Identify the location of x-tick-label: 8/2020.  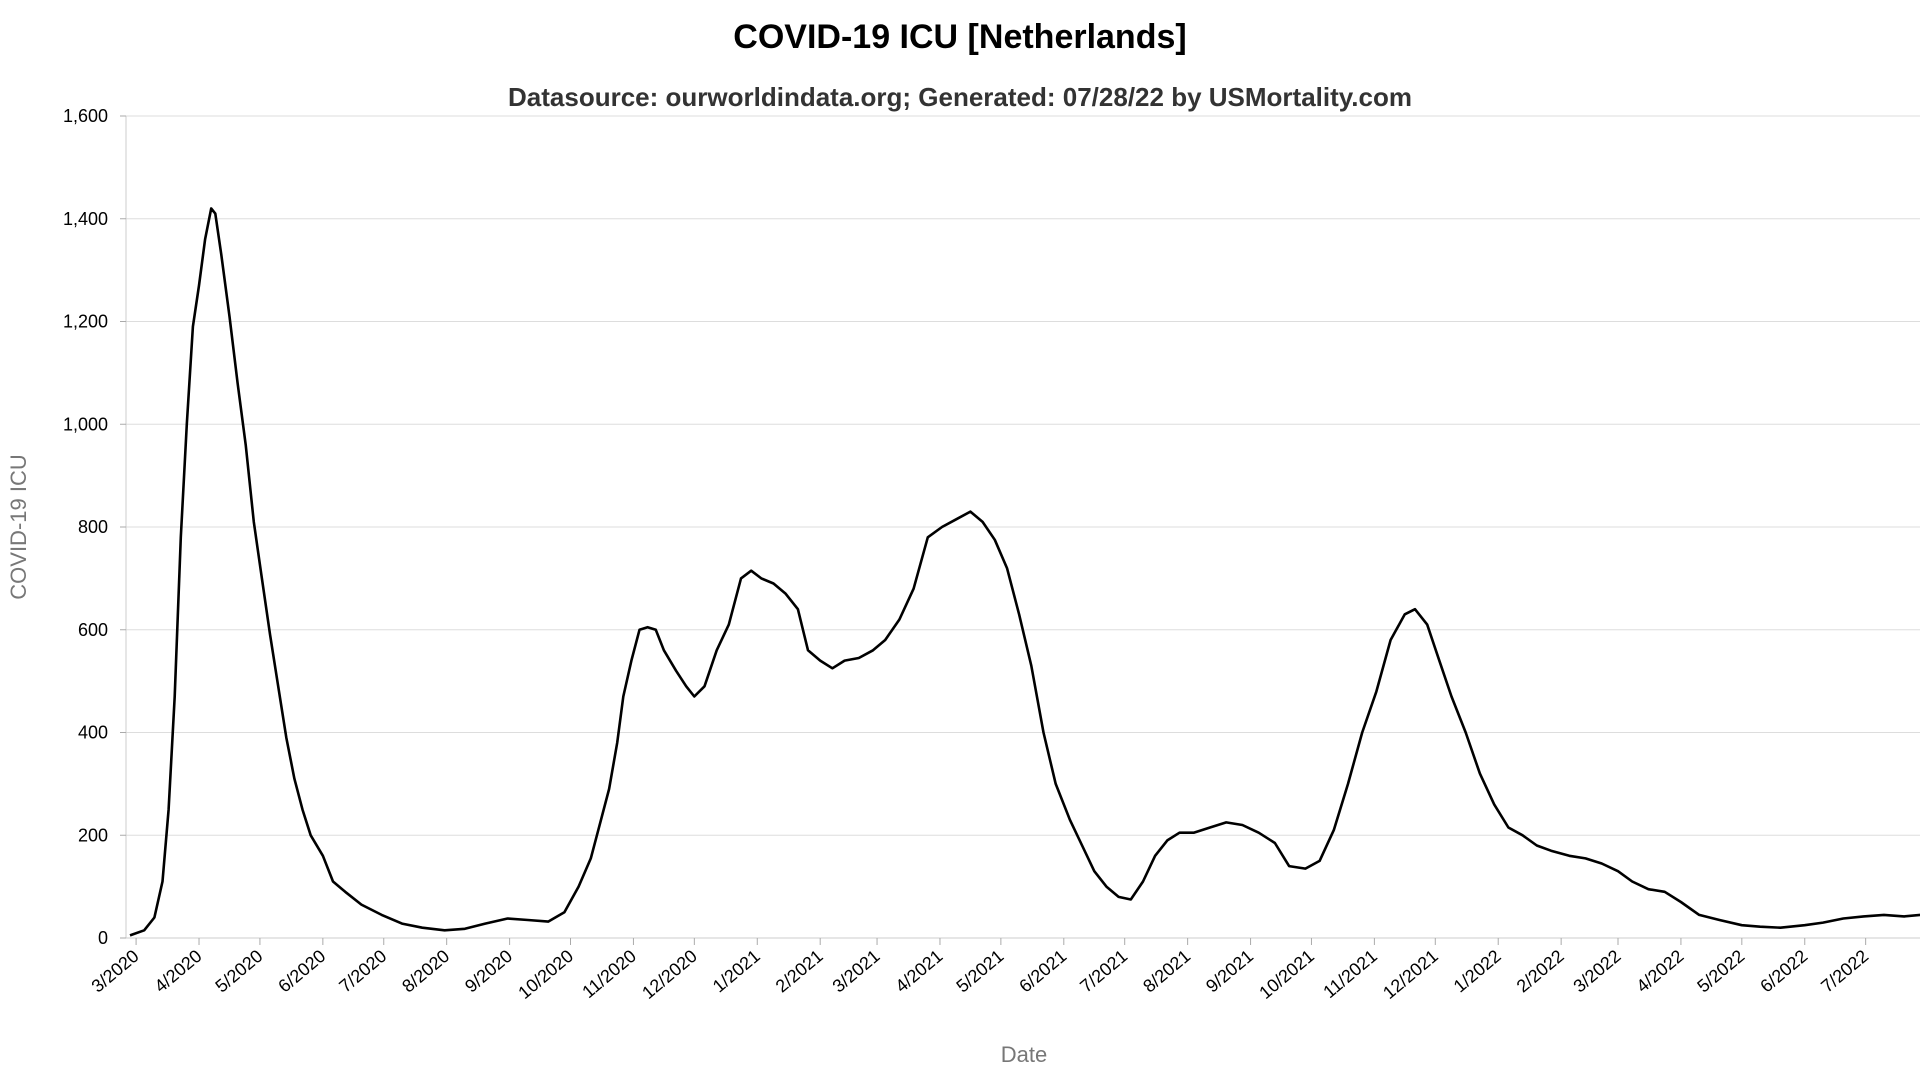
(425, 971).